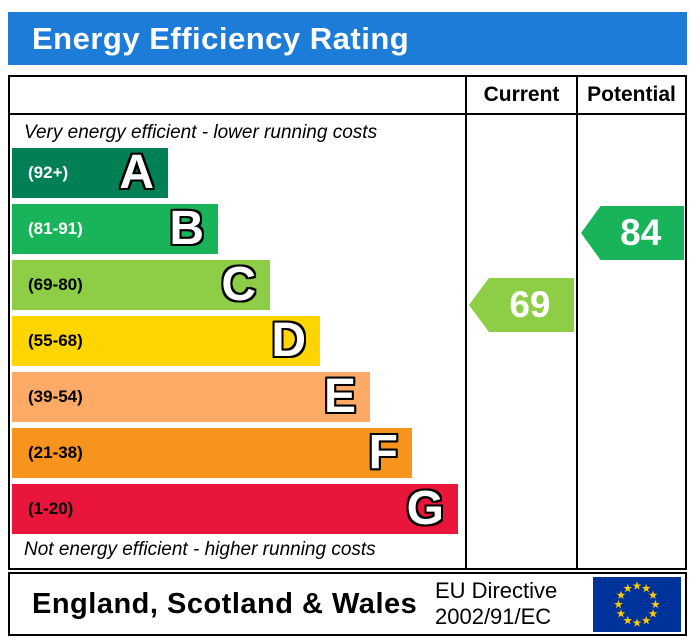  I want to click on band-letter: B, so click(186, 228).